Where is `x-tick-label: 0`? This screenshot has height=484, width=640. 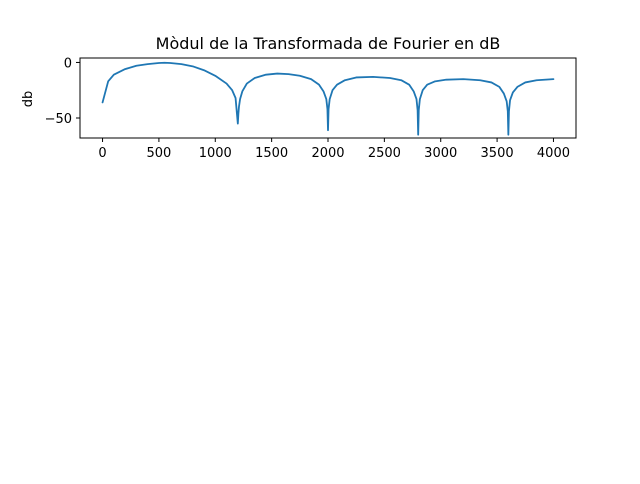 x-tick-label: 0 is located at coordinates (102, 153).